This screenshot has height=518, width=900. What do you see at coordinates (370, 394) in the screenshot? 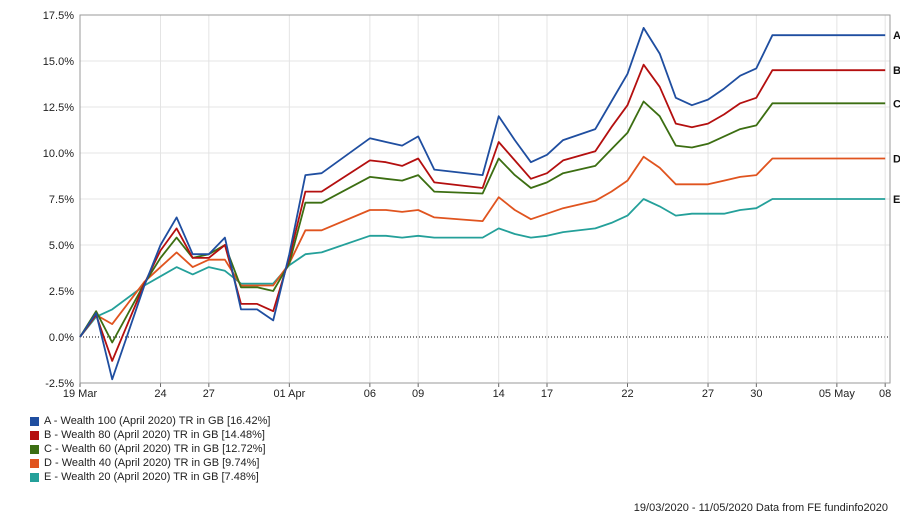
I see `x-tick-label: 06` at bounding box center [370, 394].